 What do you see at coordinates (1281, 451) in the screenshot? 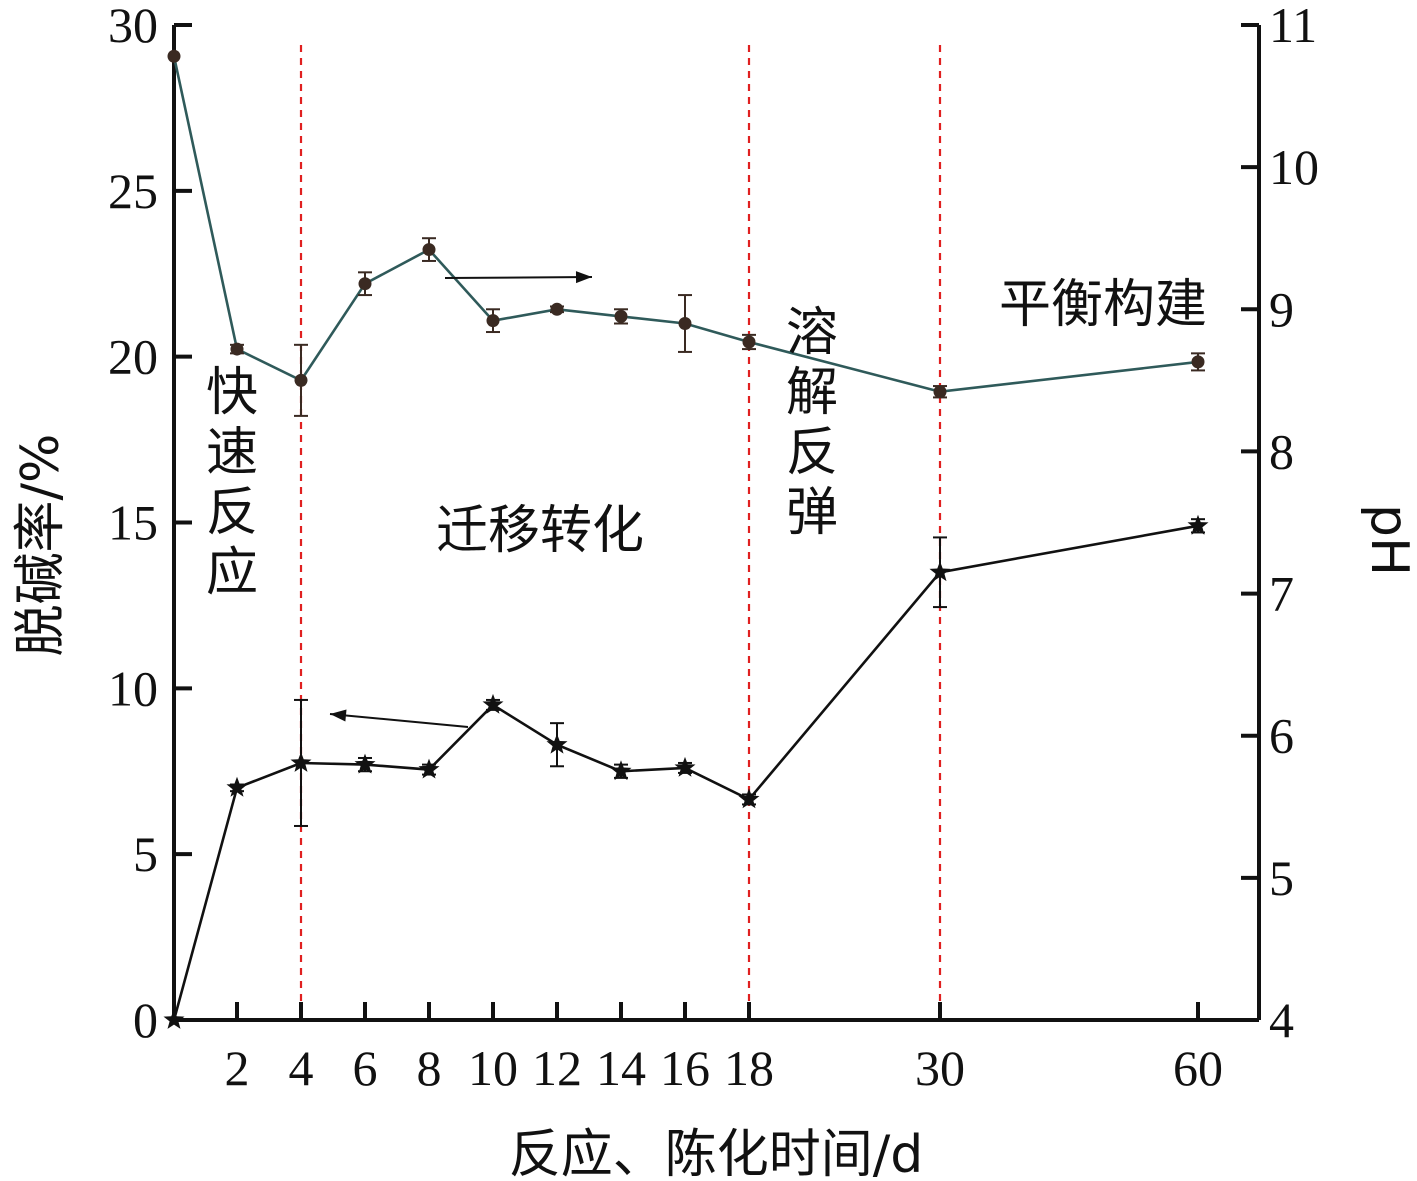
I see `right-y-tick-label: 8` at bounding box center [1281, 451].